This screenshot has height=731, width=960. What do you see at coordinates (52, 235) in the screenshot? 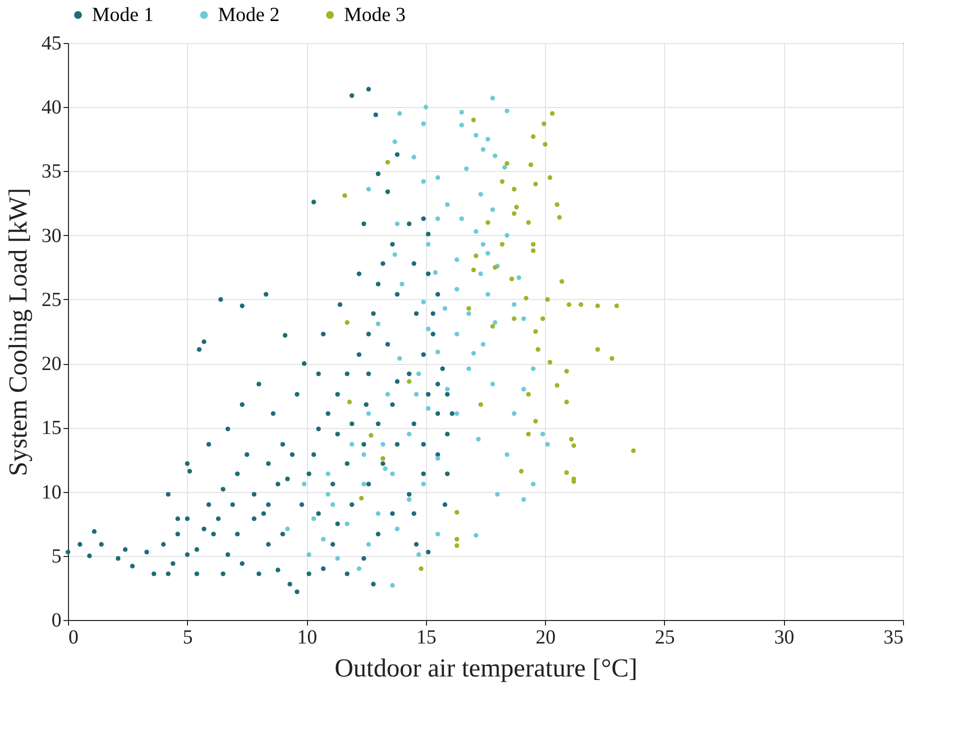
I see `y-tick-label: 30` at bounding box center [52, 235].